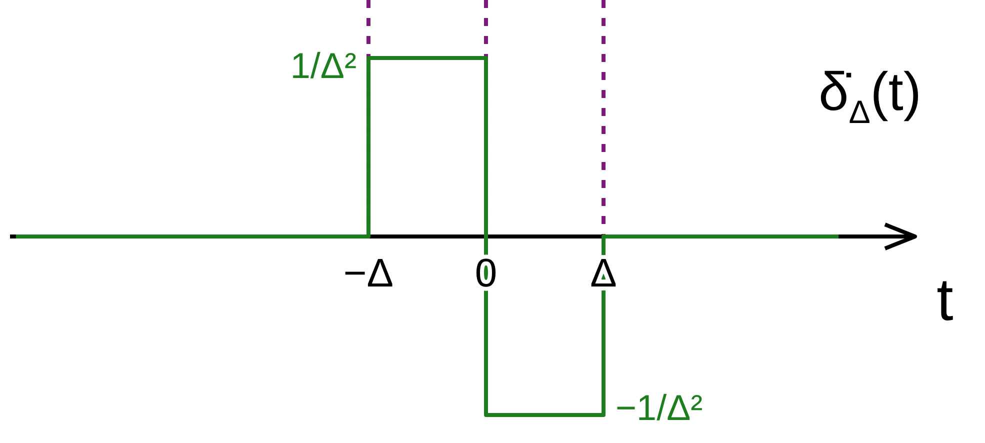 This screenshot has width=985, height=443. Describe the element at coordinates (945, 299) in the screenshot. I see `x-axis-title: t` at that location.